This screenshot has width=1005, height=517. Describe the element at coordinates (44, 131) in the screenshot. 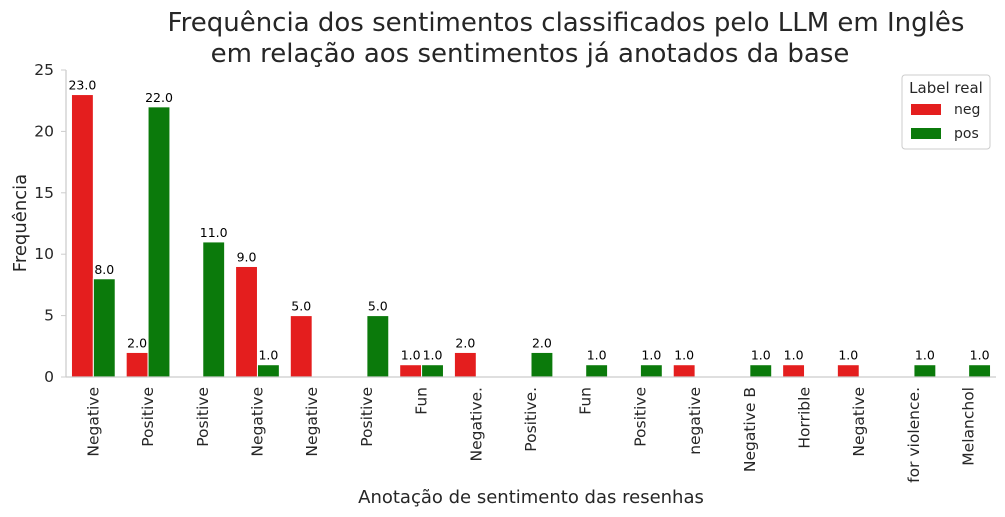

I see `y-tick-label: 20` at that location.